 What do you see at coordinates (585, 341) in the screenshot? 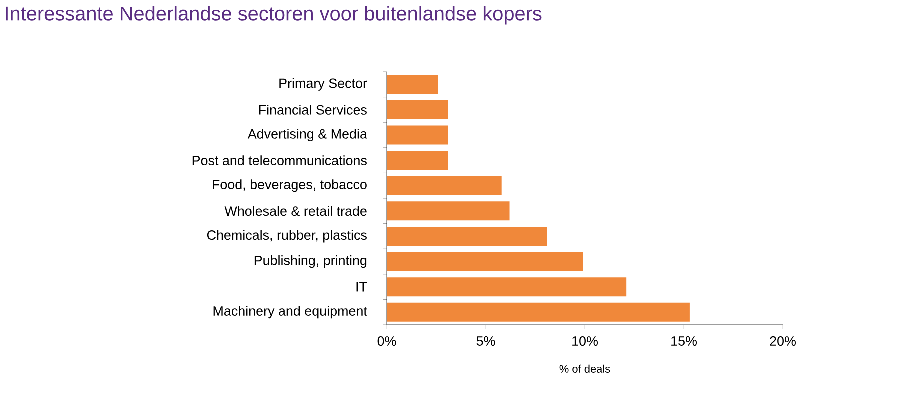
I see `x-tick-label: 10%` at bounding box center [585, 341].